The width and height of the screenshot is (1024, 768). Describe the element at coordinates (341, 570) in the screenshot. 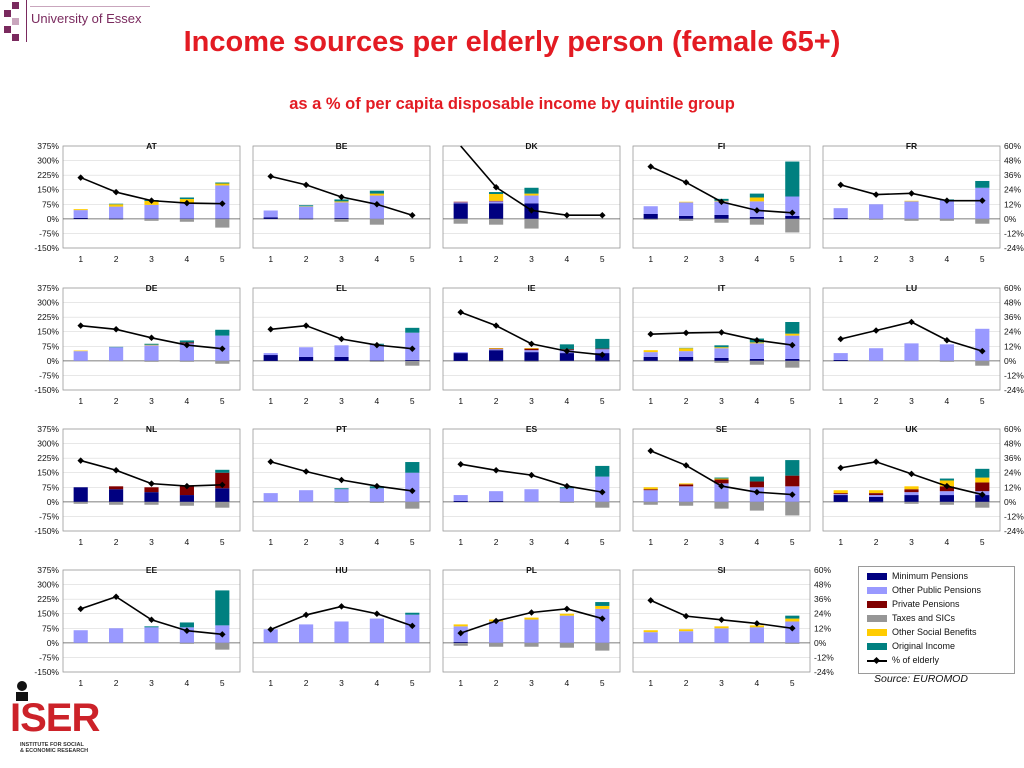

I see `panel-title: HU` at that location.